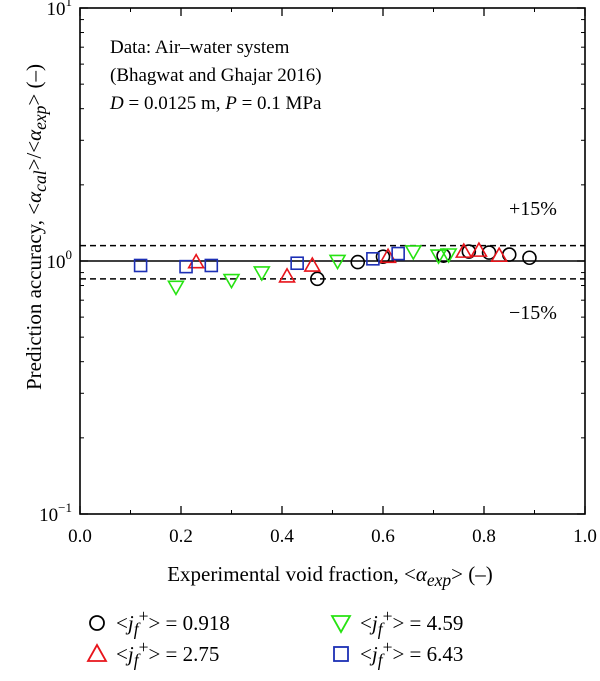 The height and width of the screenshot is (681, 600). Describe the element at coordinates (585, 536) in the screenshot. I see `x-tick-label: 1.0` at that location.